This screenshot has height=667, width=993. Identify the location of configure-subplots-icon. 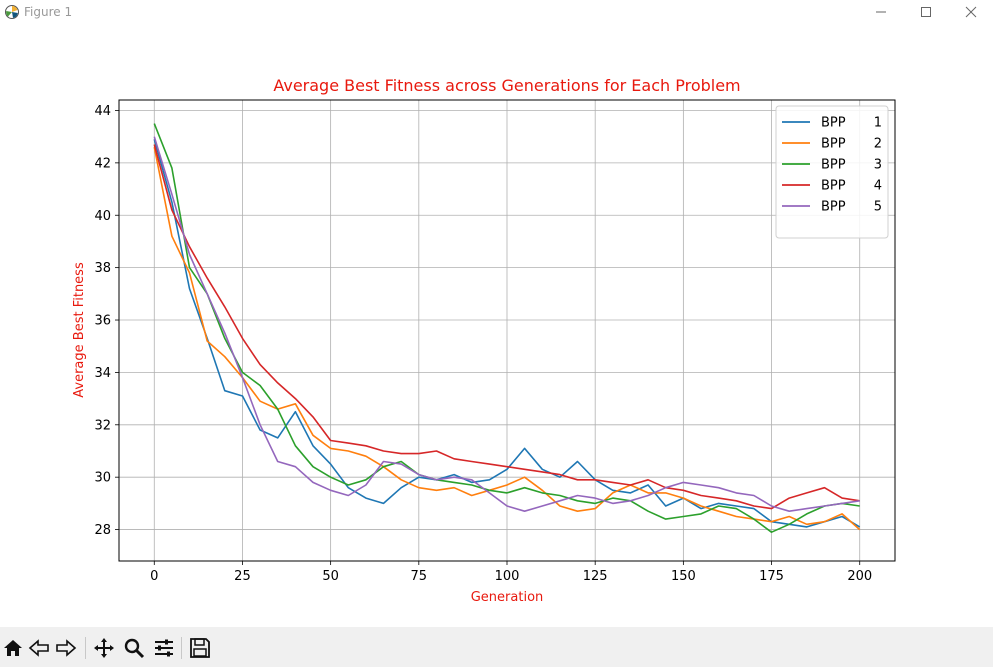
(164, 648).